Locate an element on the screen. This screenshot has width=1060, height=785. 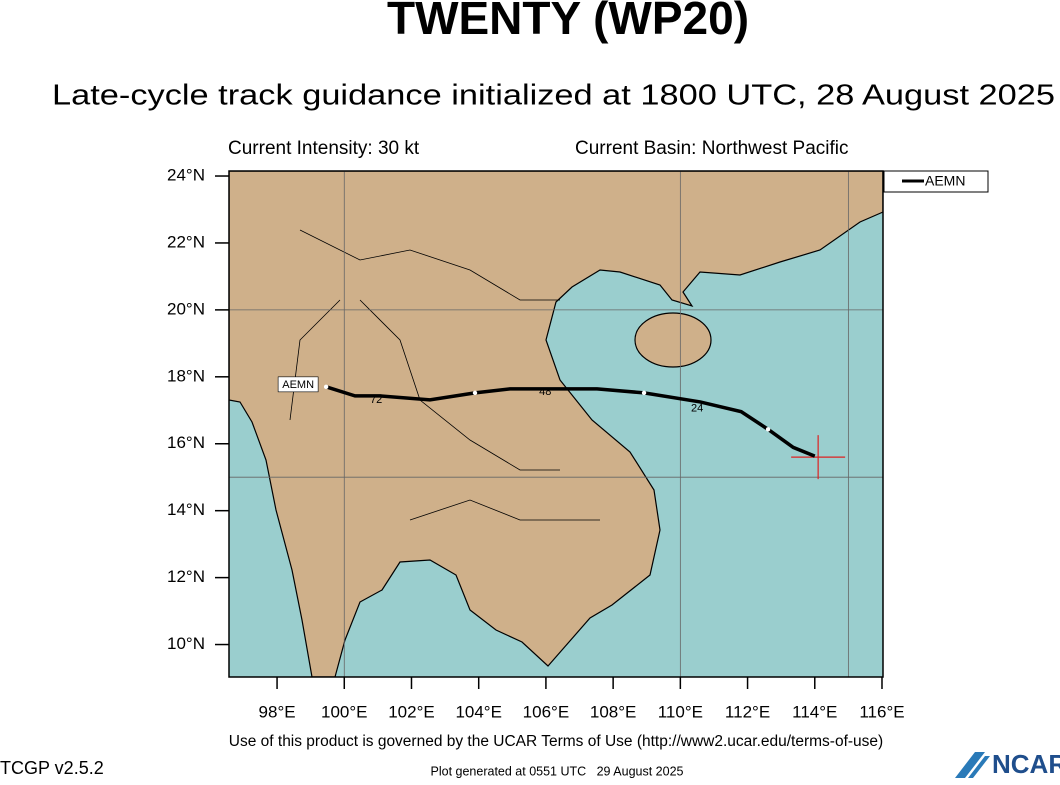
track-label-box is located at coordinates (298, 384).